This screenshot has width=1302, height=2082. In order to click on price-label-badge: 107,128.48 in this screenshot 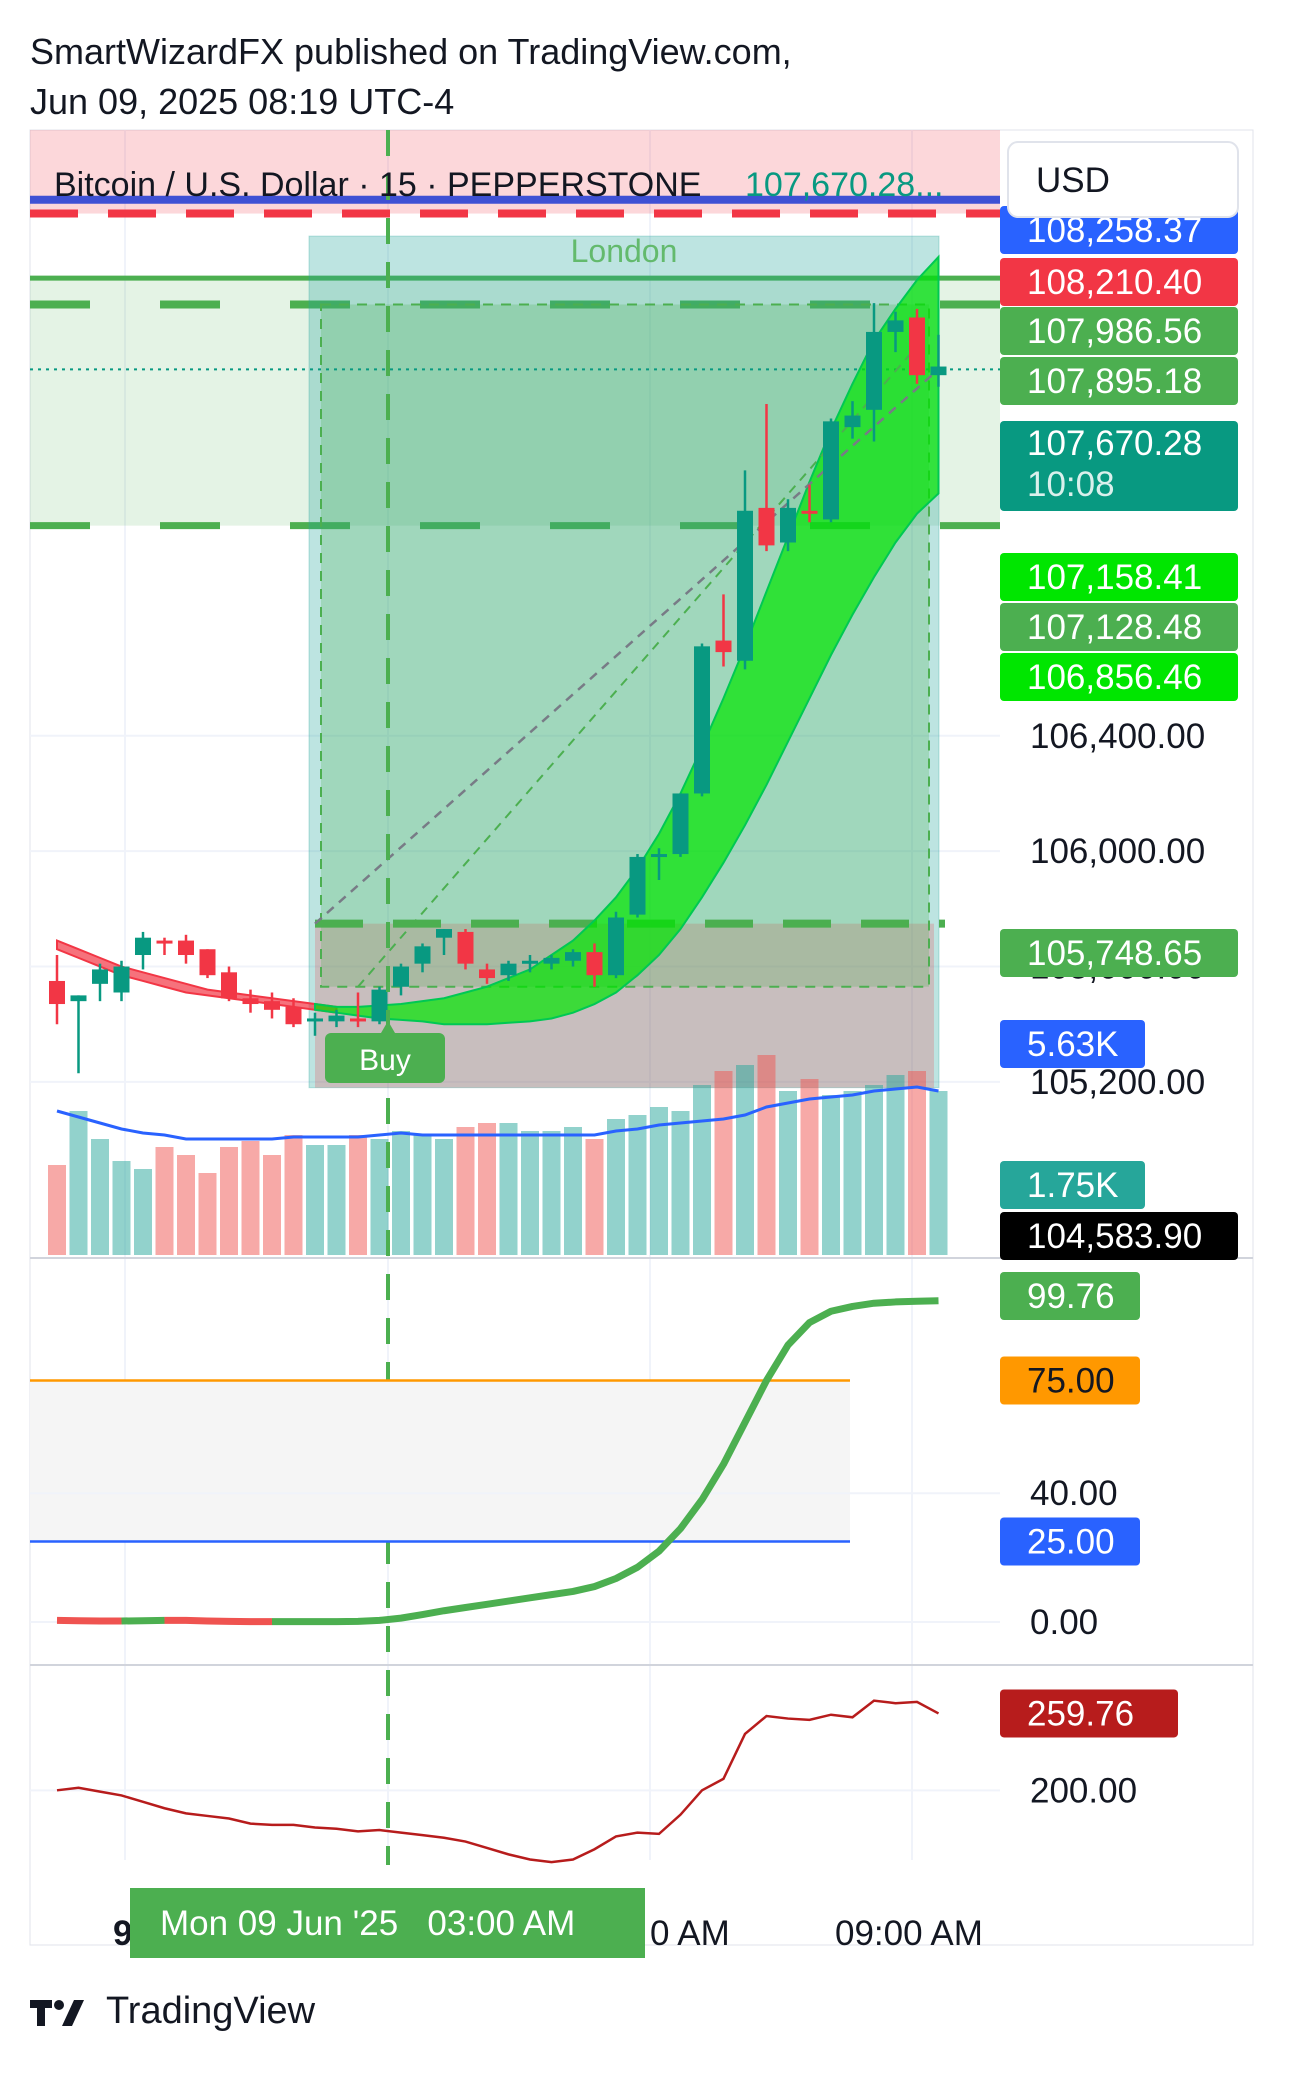, I will do `click(1119, 627)`.